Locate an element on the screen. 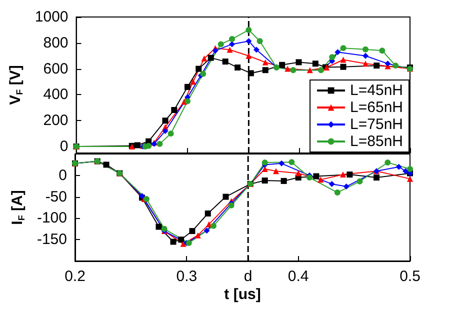 This screenshot has width=450, height=312. legend-label: L=85nH is located at coordinates (377, 141).